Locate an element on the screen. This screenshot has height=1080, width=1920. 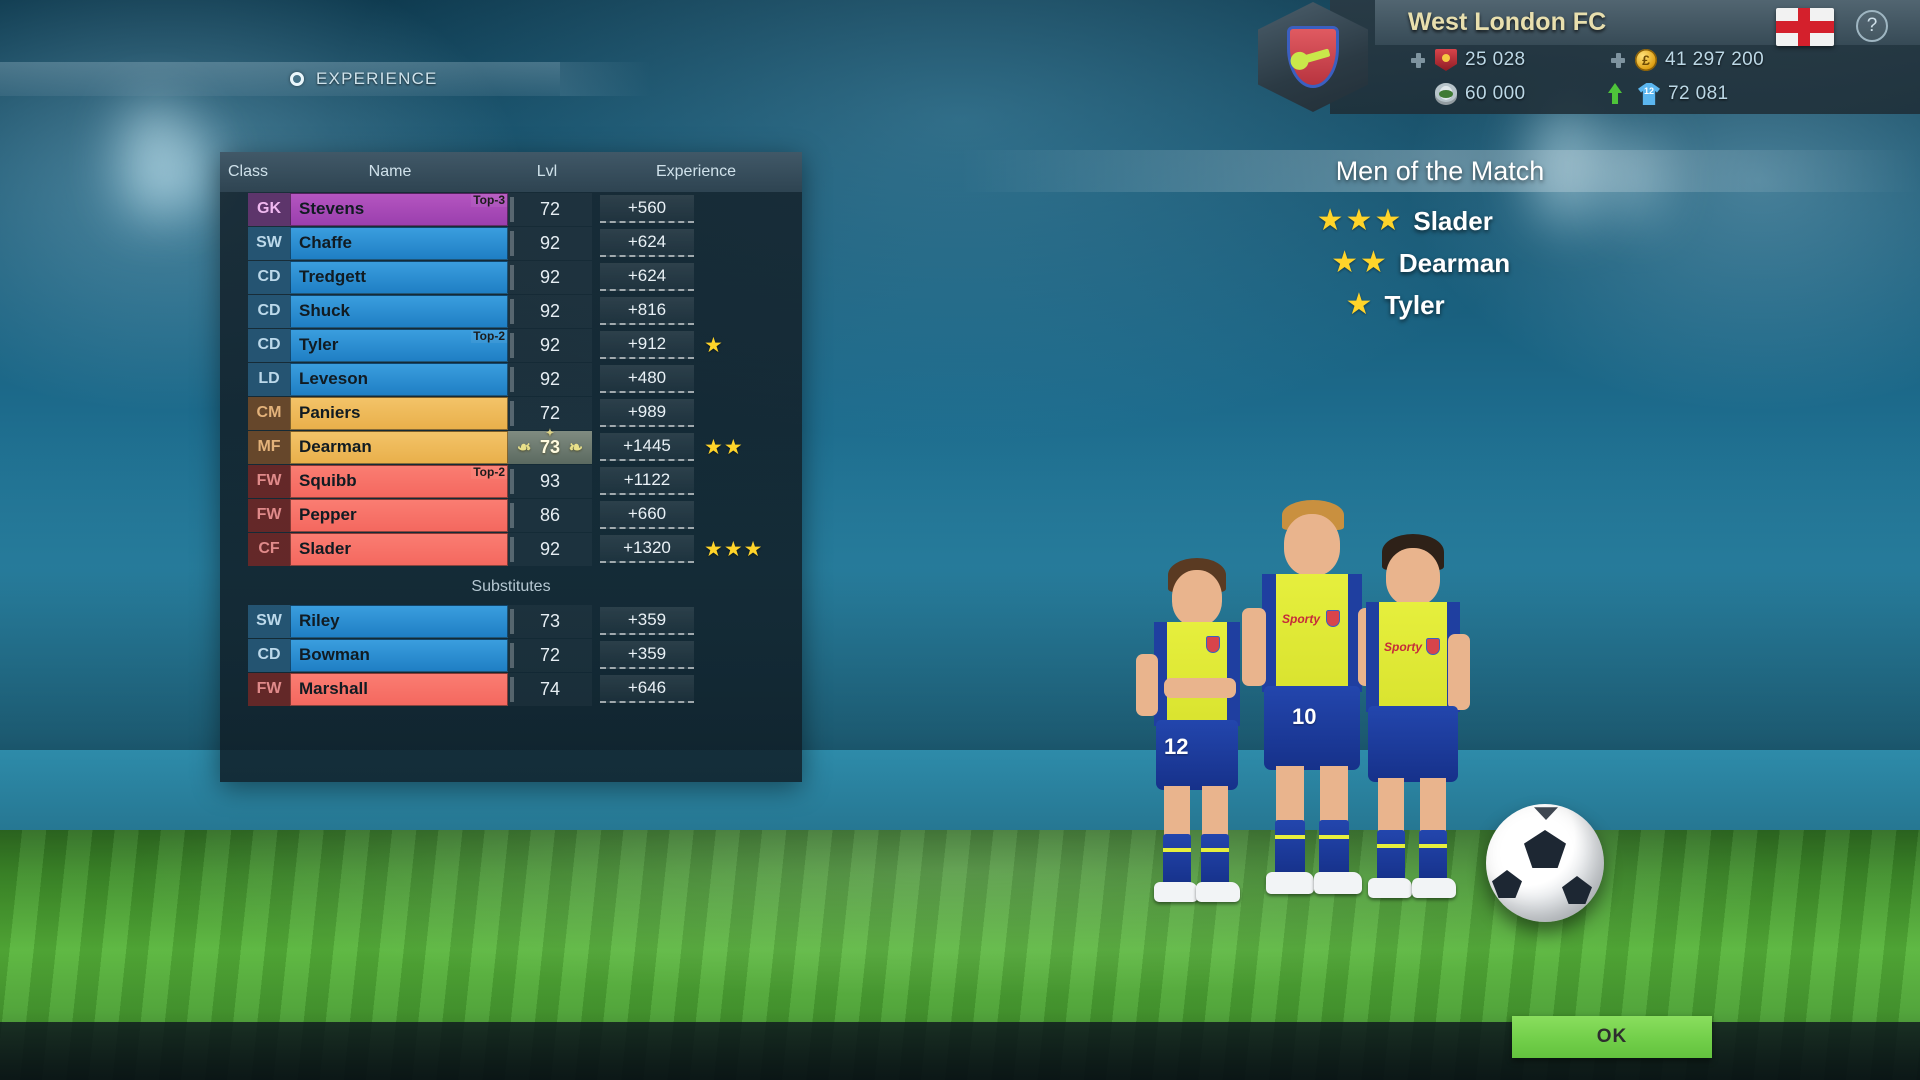
player-level-up: ✦73 is located at coordinates (550, 445).